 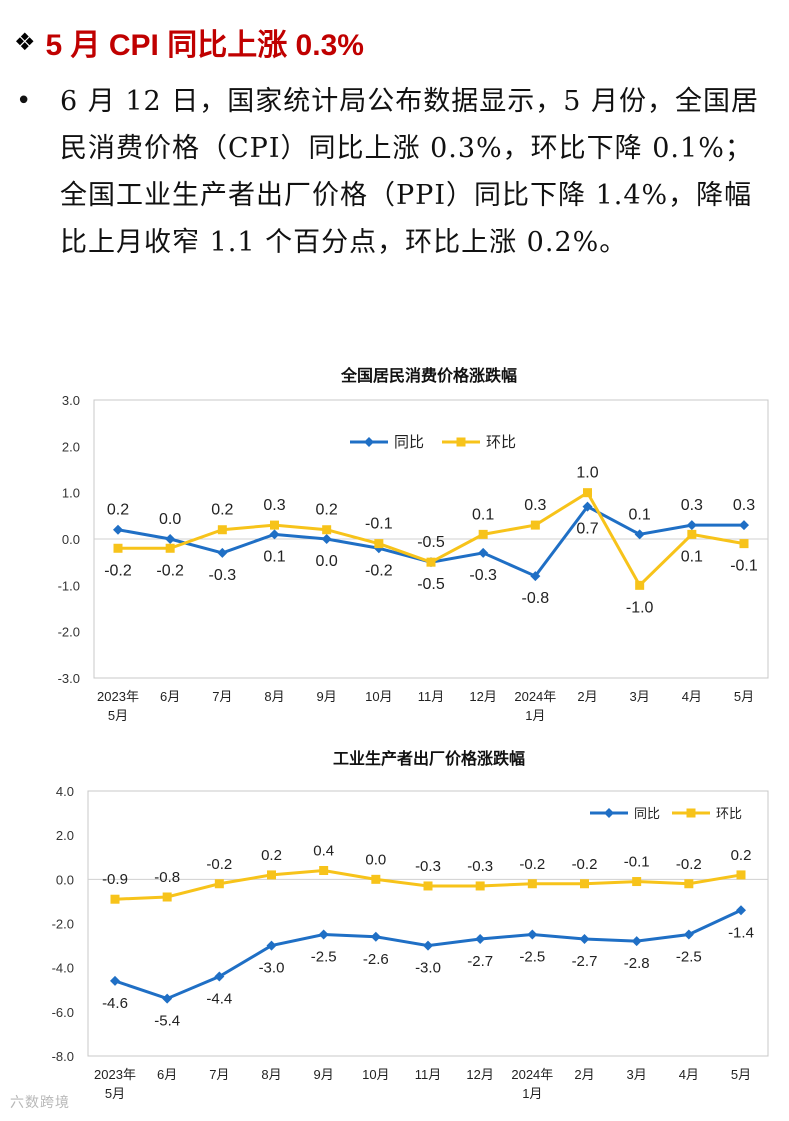 I want to click on data-label: -2.6, so click(x=376, y=959).